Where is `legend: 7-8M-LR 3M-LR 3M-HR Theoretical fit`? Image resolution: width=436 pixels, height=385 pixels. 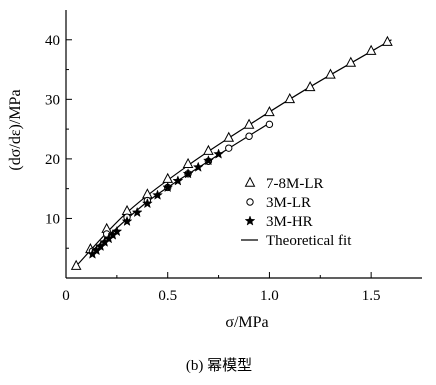
legend: 7-8M-LR 3M-LR 3M-HR Theoretical fit is located at coordinates (296, 212).